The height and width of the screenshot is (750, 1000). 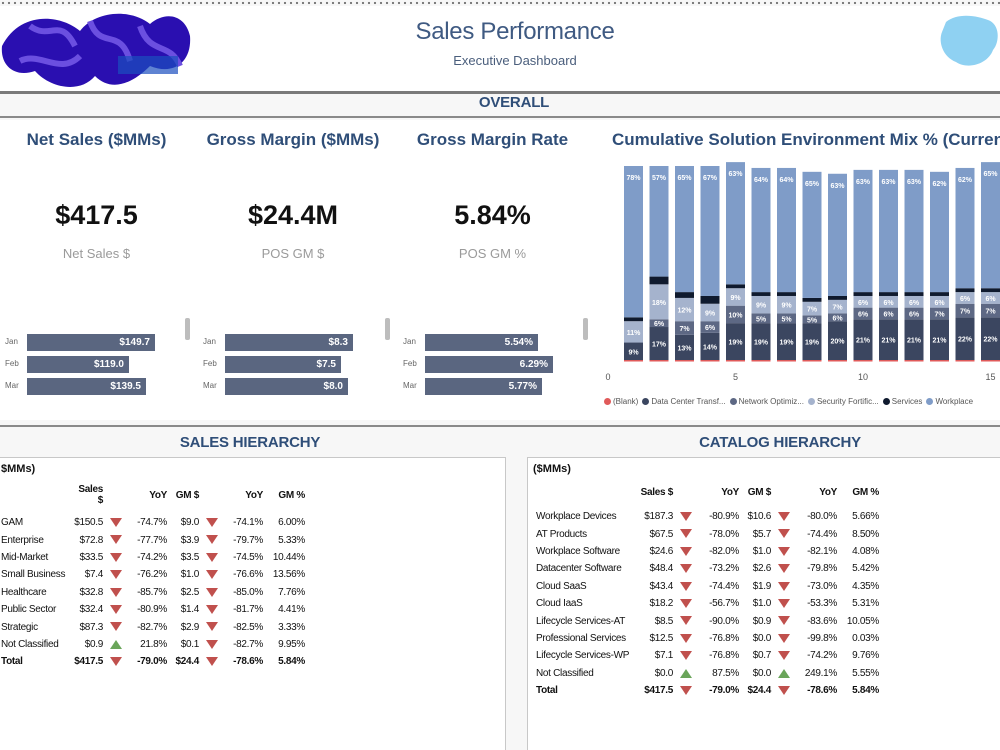 What do you see at coordinates (153, 539) in the screenshot?
I see `table-row: Enterprise $72.8 -77.7% $3.9 -79.7% 5.33%` at bounding box center [153, 539].